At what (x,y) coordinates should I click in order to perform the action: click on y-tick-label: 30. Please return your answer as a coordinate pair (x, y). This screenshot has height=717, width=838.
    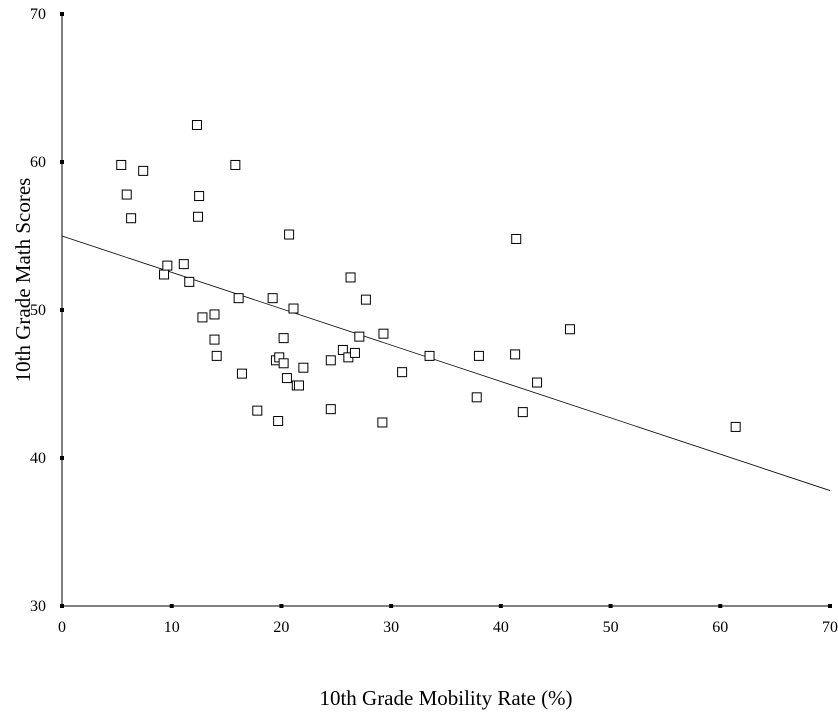
    Looking at the image, I should click on (38, 606).